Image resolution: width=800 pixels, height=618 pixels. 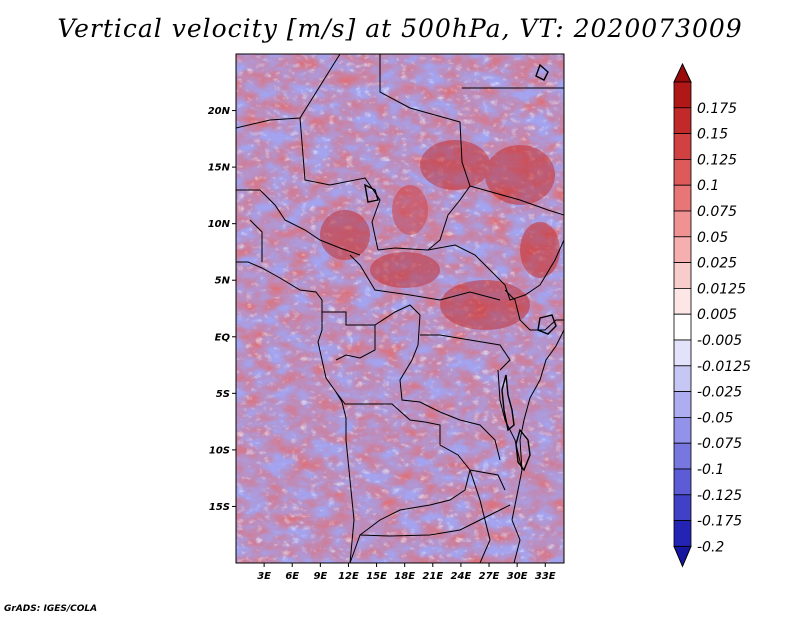 I want to click on colorbar-label: -0.025, so click(x=719, y=393).